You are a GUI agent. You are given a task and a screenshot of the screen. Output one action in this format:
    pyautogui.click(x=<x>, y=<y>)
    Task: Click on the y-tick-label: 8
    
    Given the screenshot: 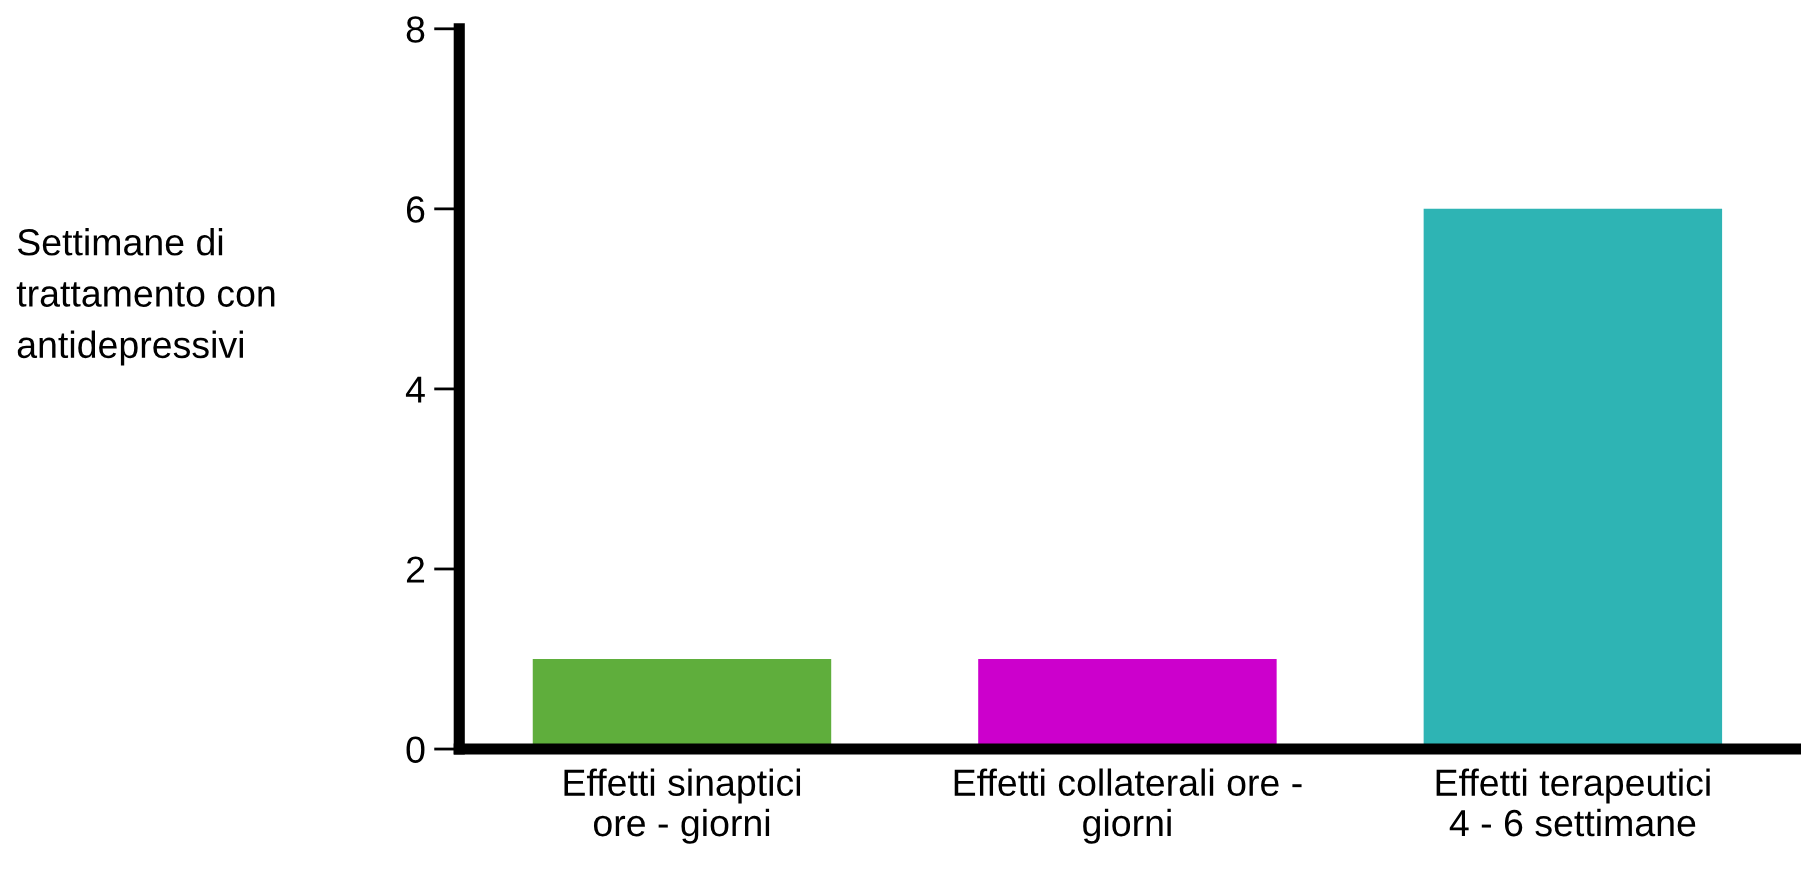 What is the action you would take?
    pyautogui.click(x=415, y=29)
    